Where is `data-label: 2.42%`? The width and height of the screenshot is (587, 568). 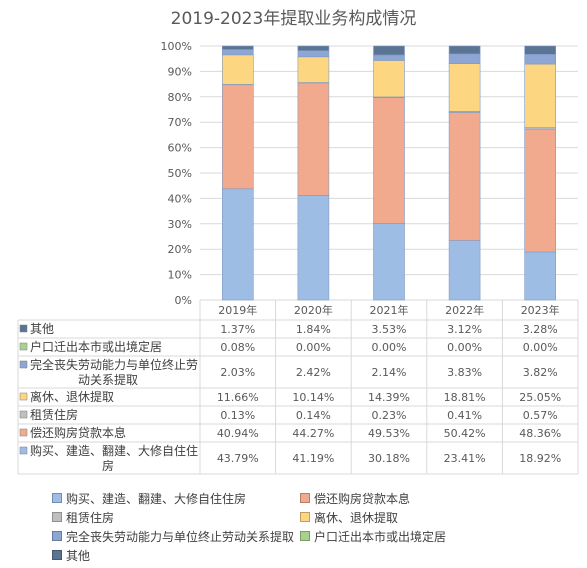 data-label: 2.42% is located at coordinates (313, 372).